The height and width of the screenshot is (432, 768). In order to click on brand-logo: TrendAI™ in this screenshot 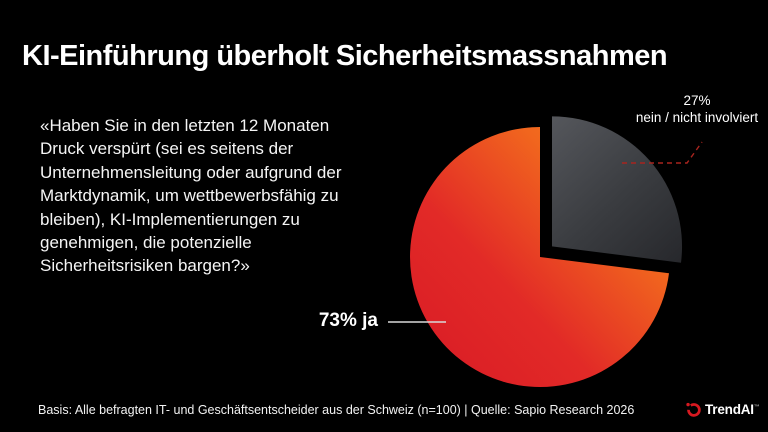, I will do `click(722, 409)`.